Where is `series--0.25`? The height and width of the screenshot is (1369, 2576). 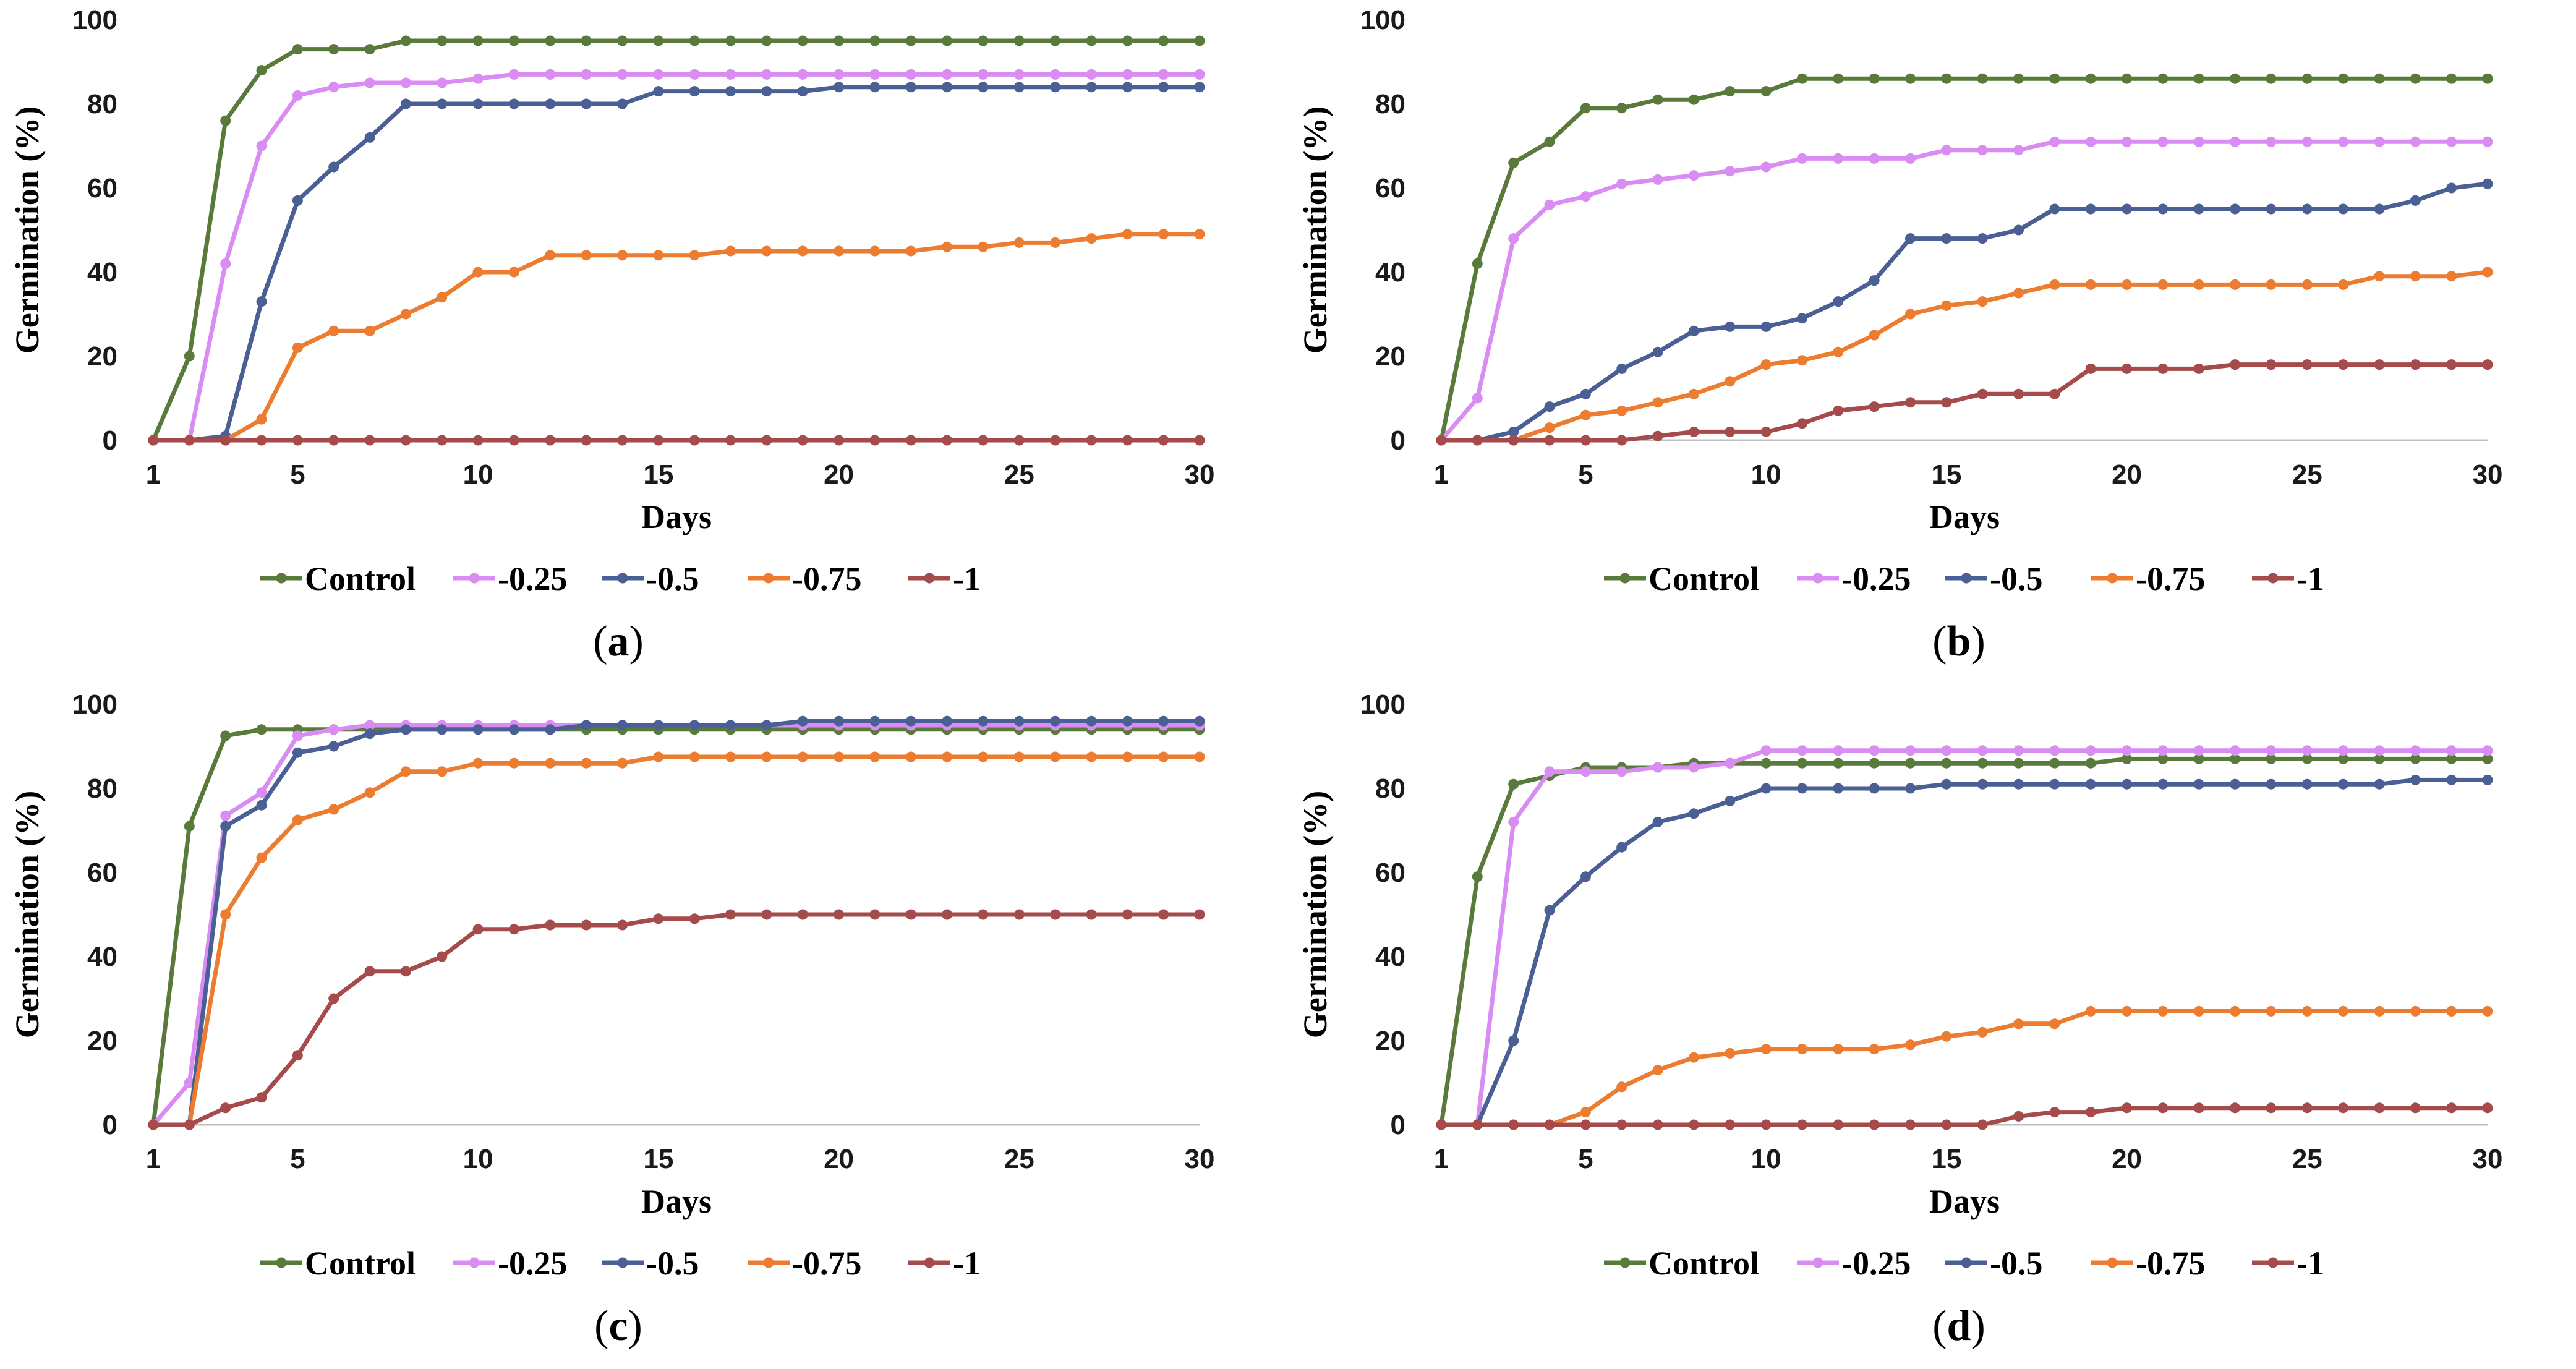 series--0.25 is located at coordinates (1964, 938).